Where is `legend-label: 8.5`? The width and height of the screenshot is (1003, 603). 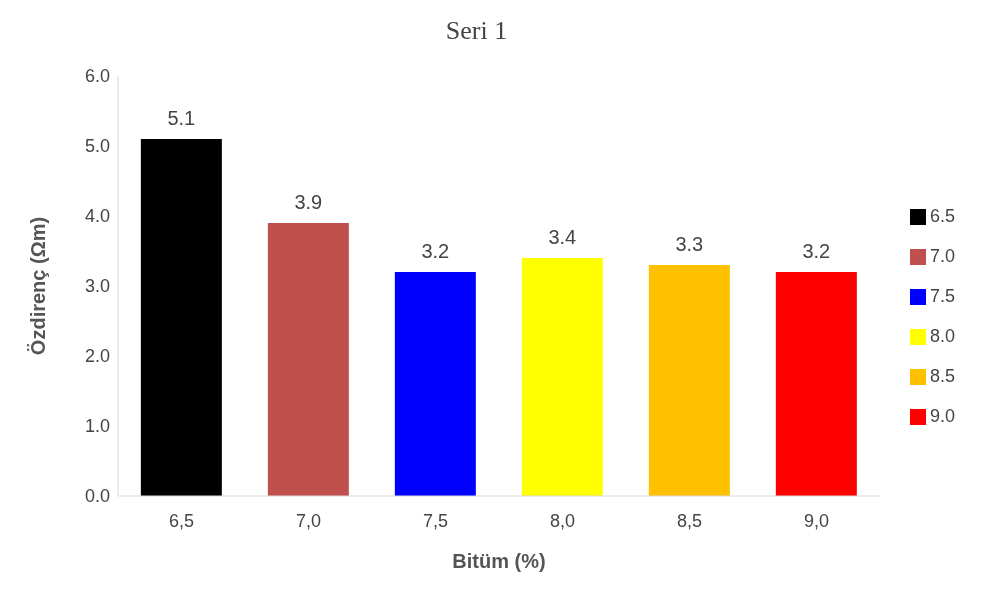 legend-label: 8.5 is located at coordinates (942, 376).